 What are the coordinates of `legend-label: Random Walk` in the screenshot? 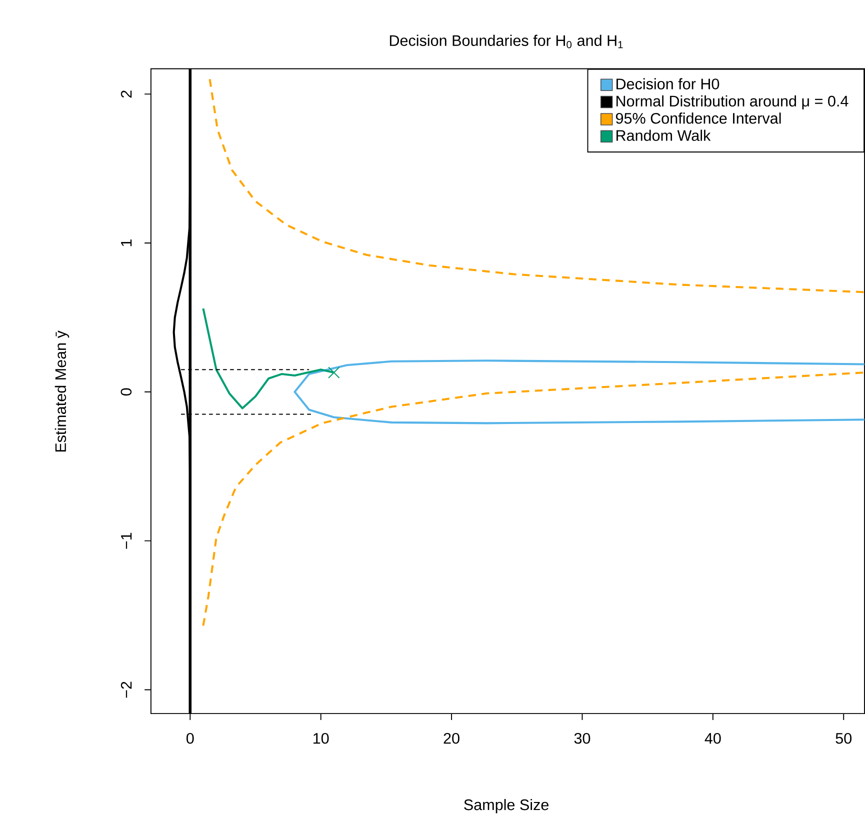 It's located at (663, 136).